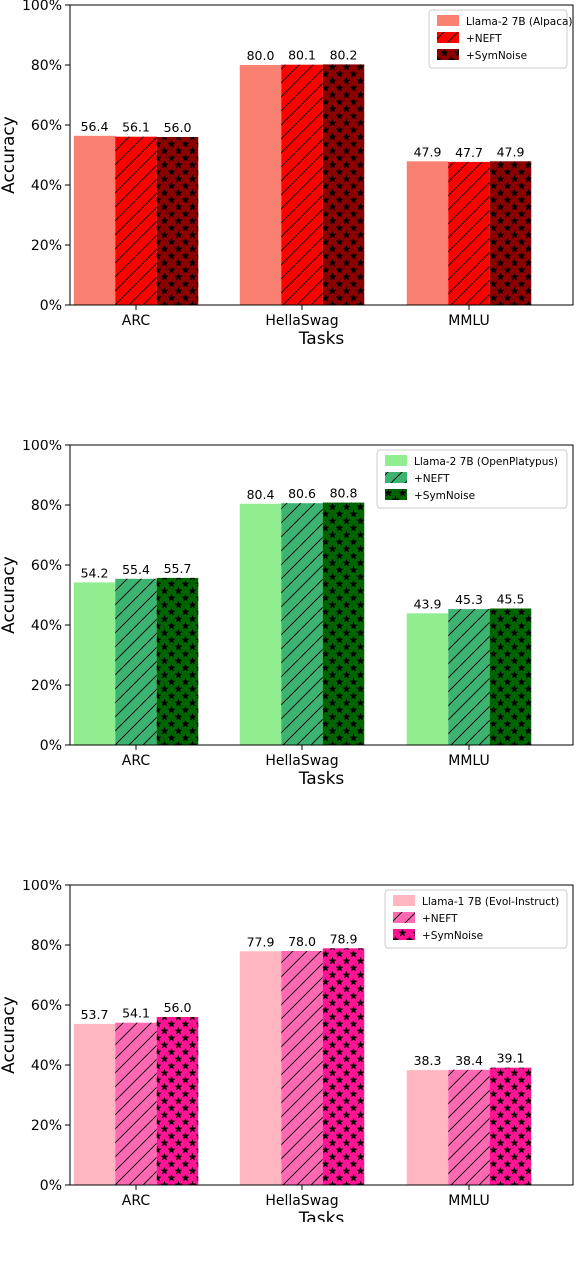 Image resolution: width=576 pixels, height=1280 pixels. I want to click on data-label: 45.3, so click(469, 599).